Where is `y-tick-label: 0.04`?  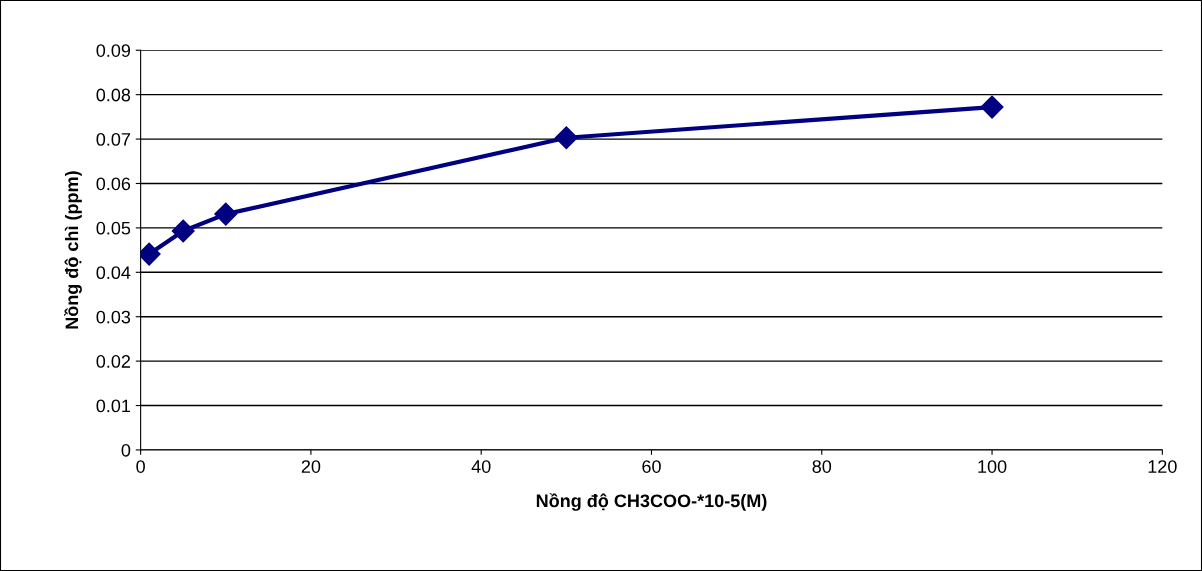 y-tick-label: 0.04 is located at coordinates (113, 273).